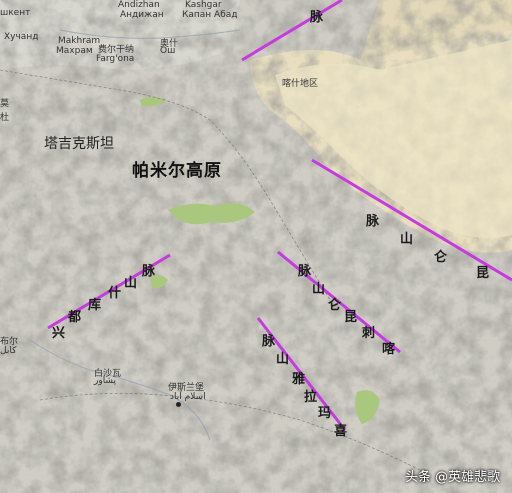 The width and height of the screenshot is (512, 493). I want to click on range-char-kunlun-3: 仑, so click(441, 257).